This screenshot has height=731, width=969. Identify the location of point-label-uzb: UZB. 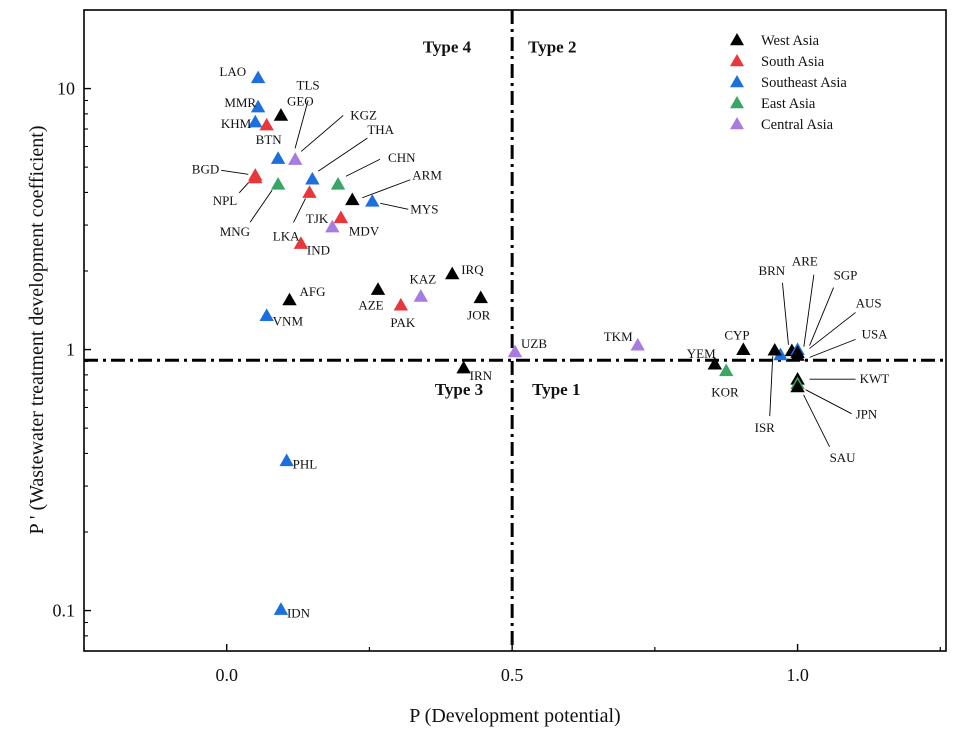
(534, 343).